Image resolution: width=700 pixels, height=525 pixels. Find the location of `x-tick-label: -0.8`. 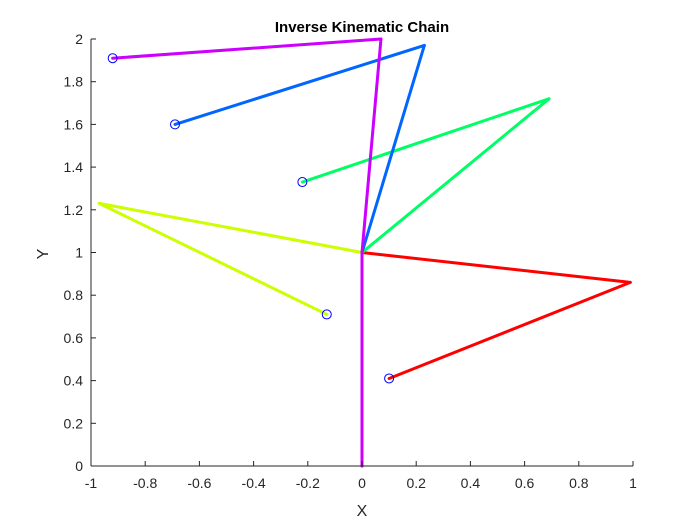

x-tick-label: -0.8 is located at coordinates (145, 483).